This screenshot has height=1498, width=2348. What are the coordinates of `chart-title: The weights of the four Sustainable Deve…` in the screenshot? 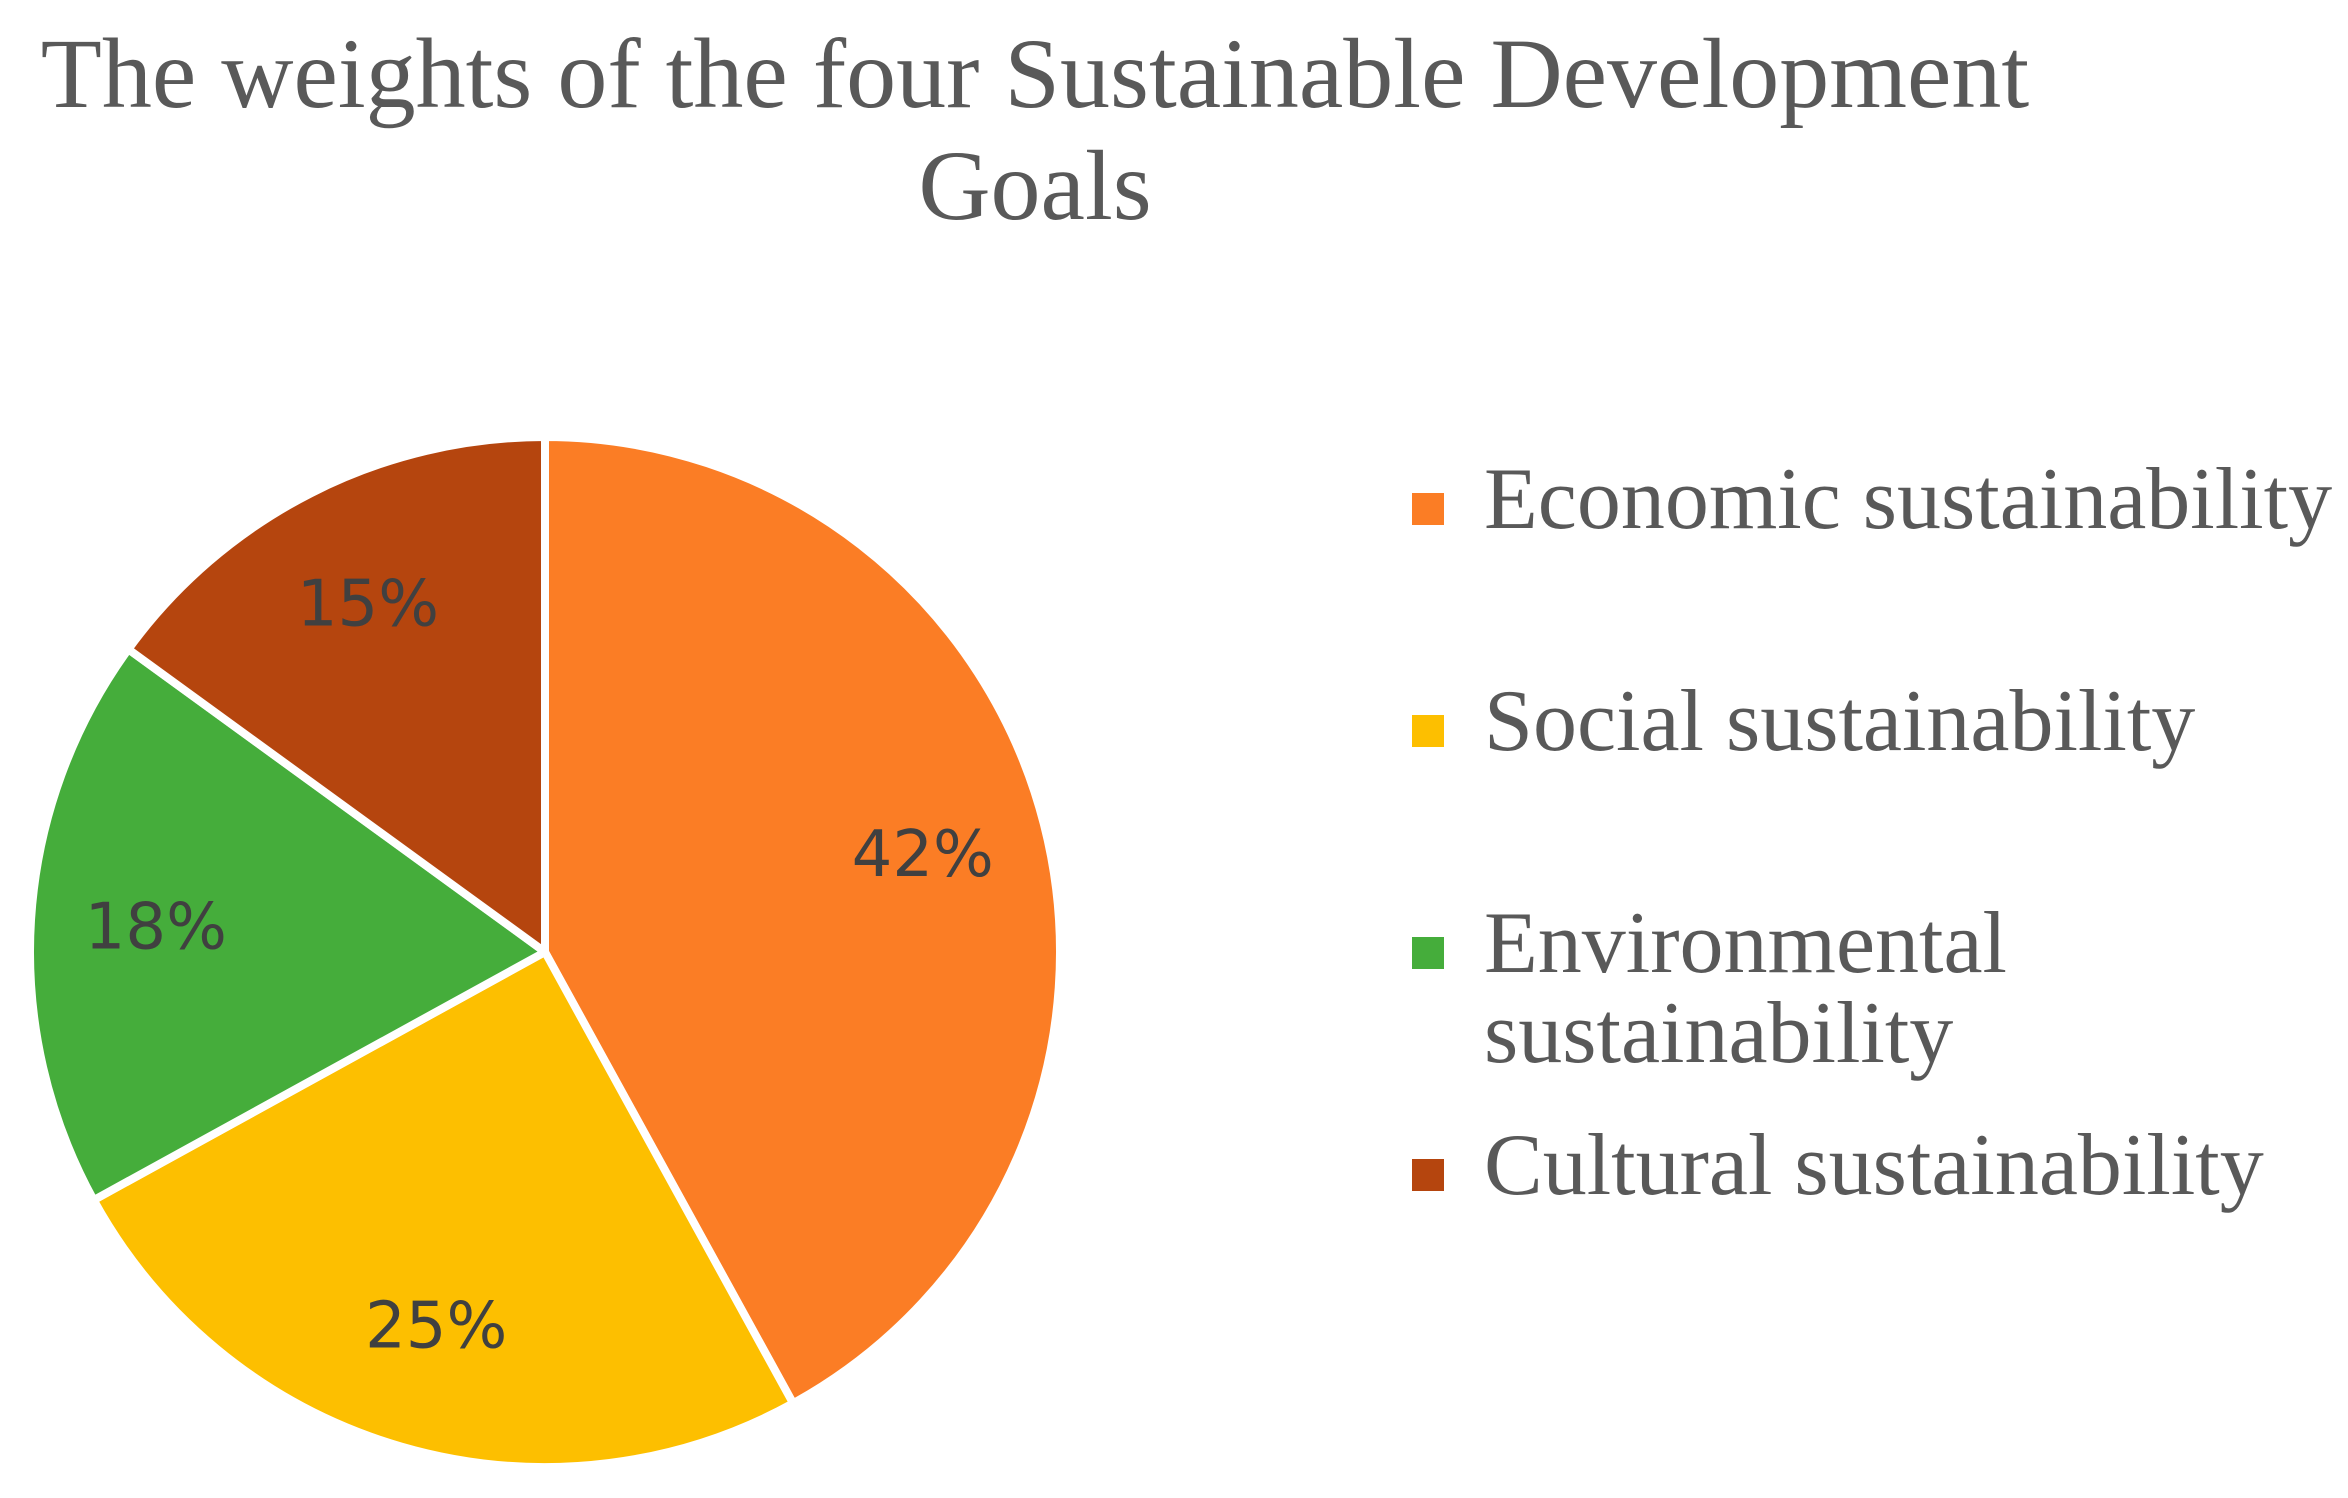 It's located at (1035, 130).